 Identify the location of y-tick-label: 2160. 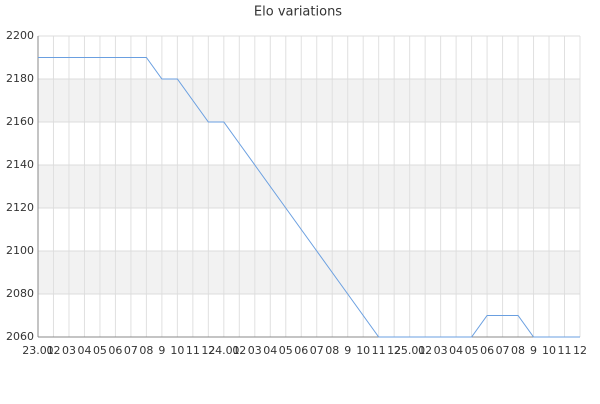
(20, 121).